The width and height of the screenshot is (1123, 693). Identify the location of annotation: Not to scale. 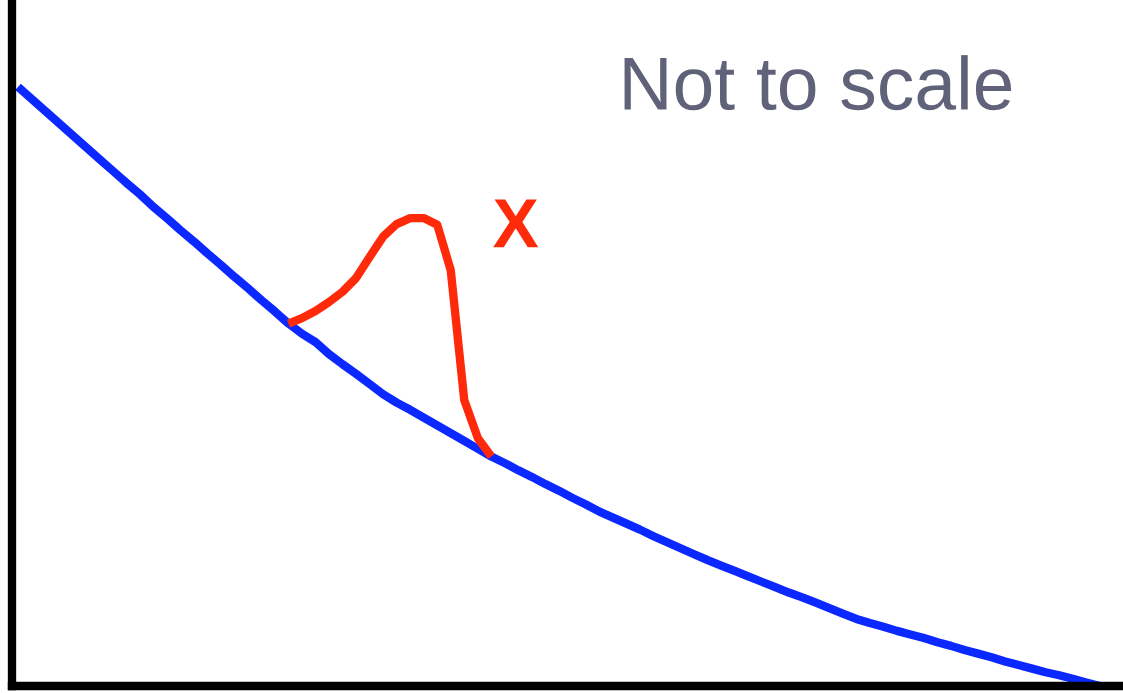
(818, 83).